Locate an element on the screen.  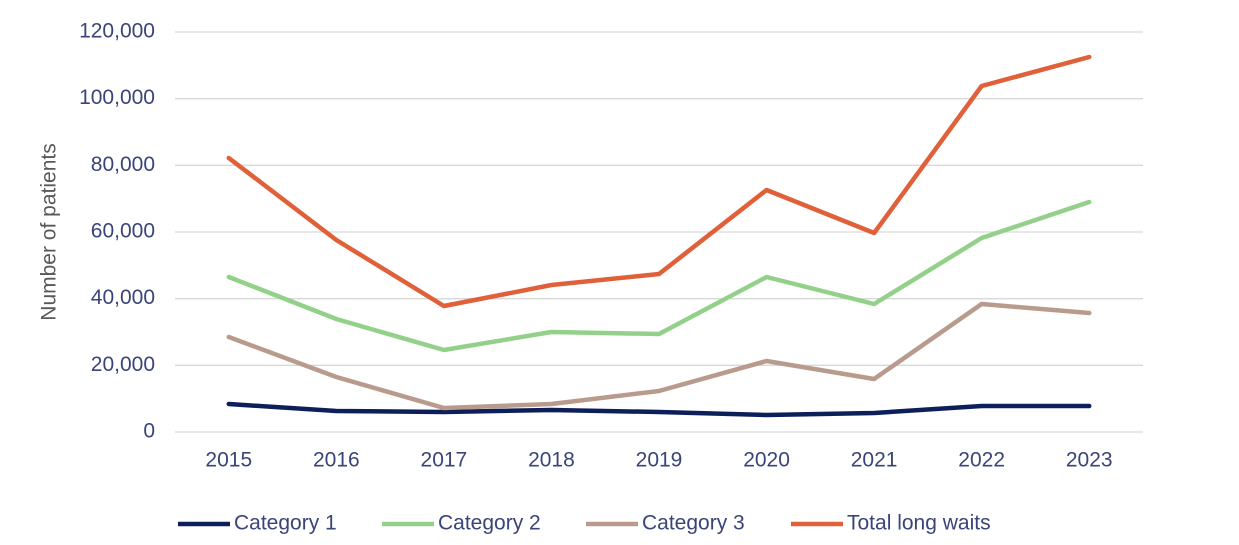
x-tick-label: 2021 is located at coordinates (874, 460).